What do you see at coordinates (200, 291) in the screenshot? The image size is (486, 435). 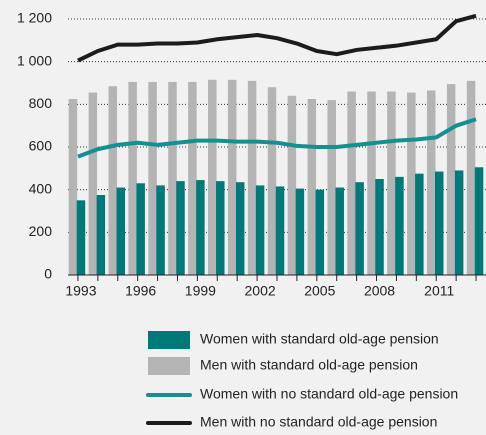 I see `x-tick-label: 1999` at bounding box center [200, 291].